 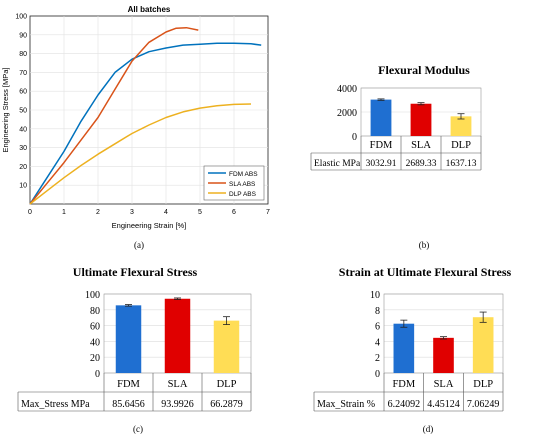 I want to click on legend: FDM ABS SLA ABS DLP ABS, so click(x=234, y=183).